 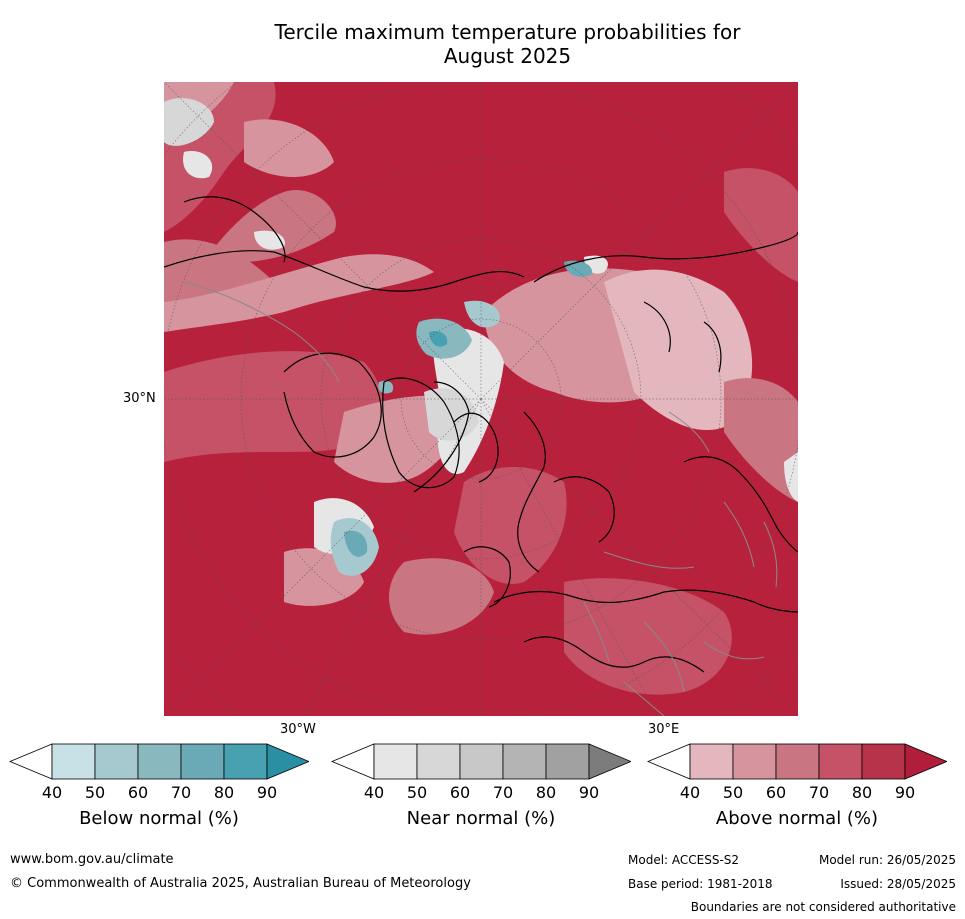 I want to click on colorbar-near-swatches, so click(x=481, y=761).